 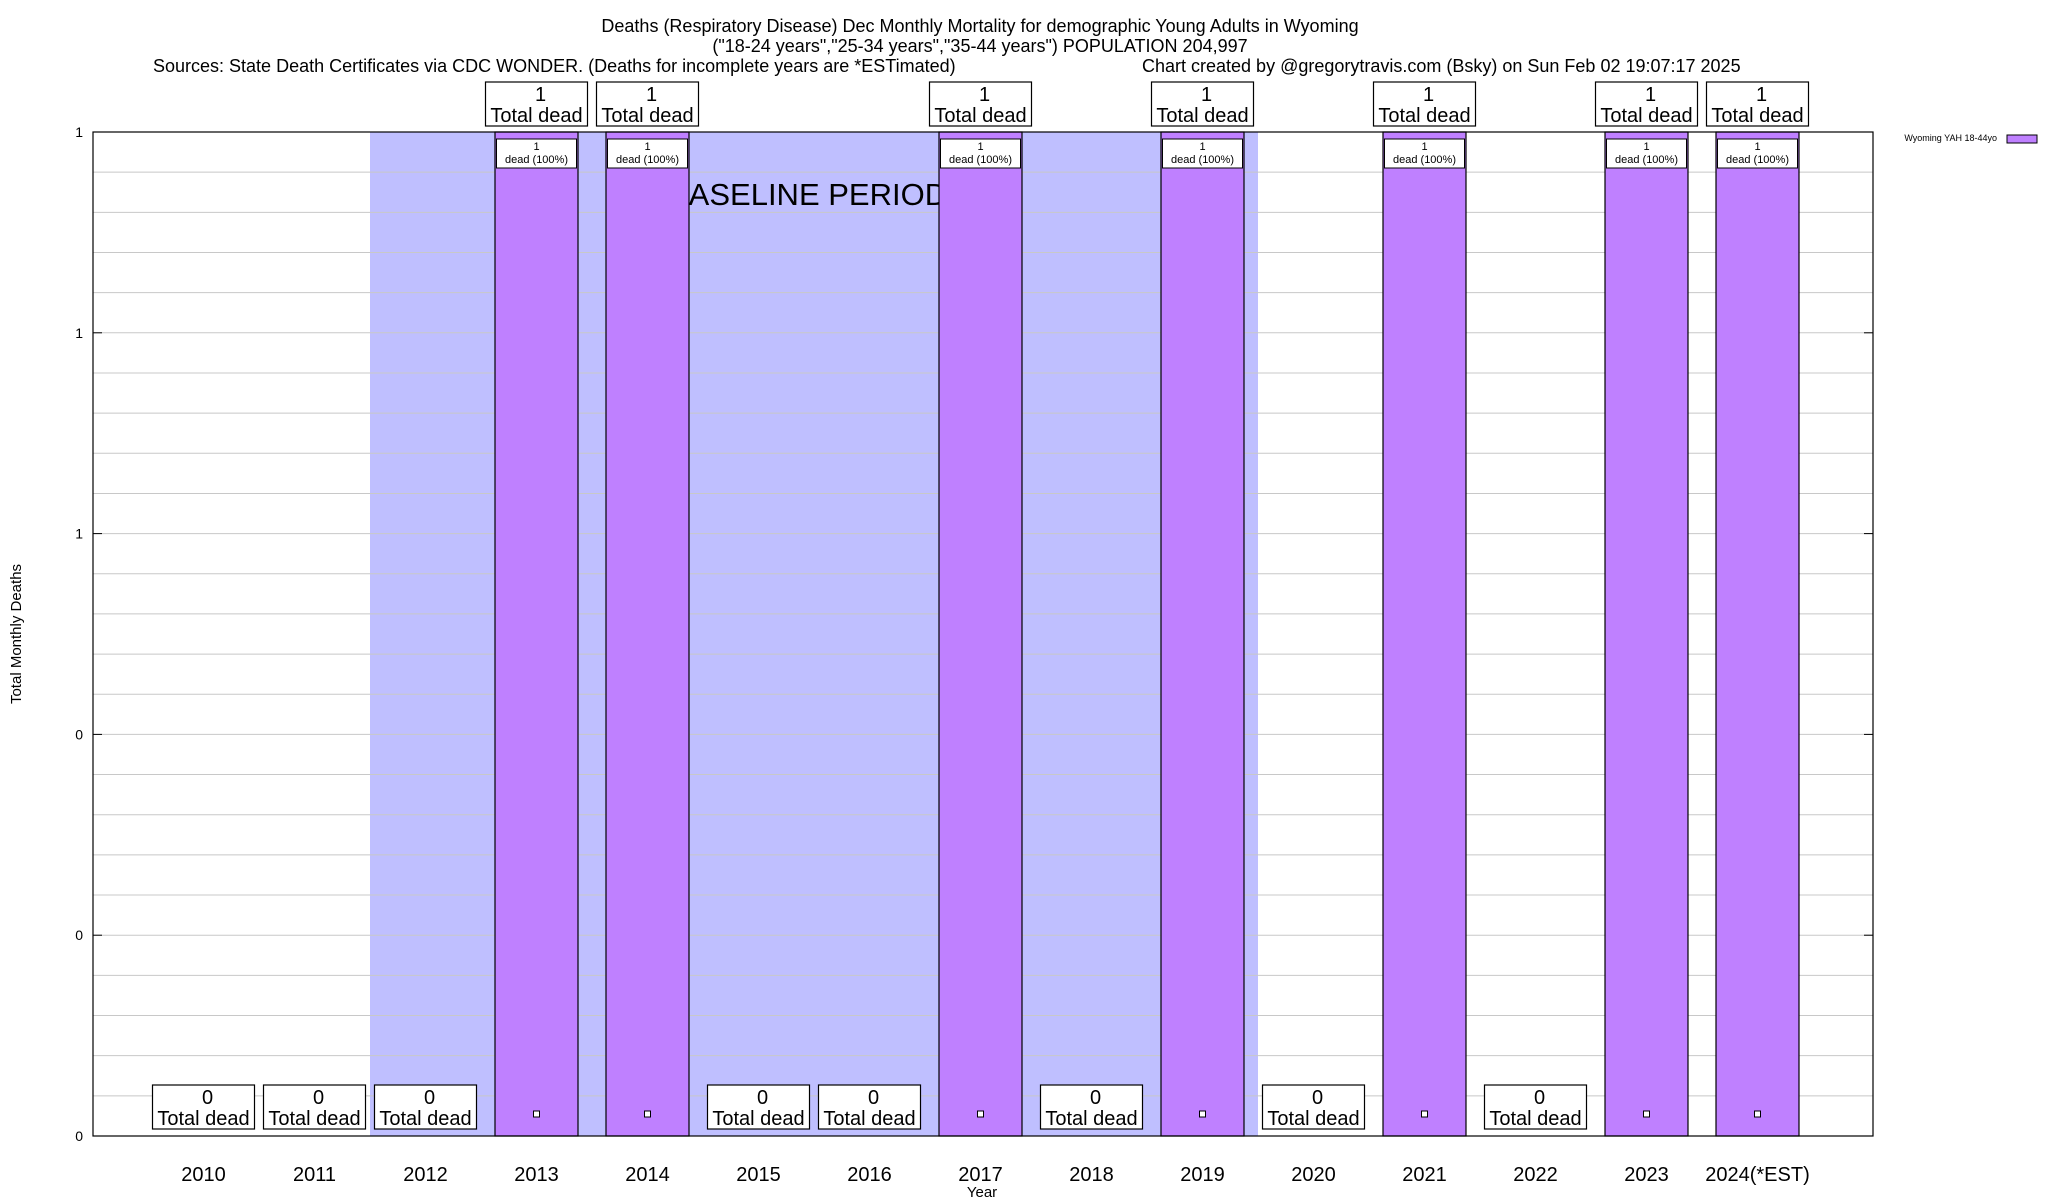 What do you see at coordinates (980, 634) in the screenshot?
I see `bar-2017` at bounding box center [980, 634].